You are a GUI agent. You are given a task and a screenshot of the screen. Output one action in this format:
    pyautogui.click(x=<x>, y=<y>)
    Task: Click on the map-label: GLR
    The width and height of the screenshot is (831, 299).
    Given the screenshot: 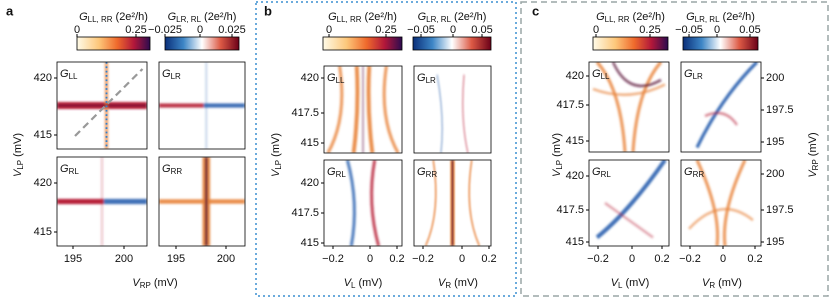 What is the action you would take?
    pyautogui.click(x=693, y=74)
    